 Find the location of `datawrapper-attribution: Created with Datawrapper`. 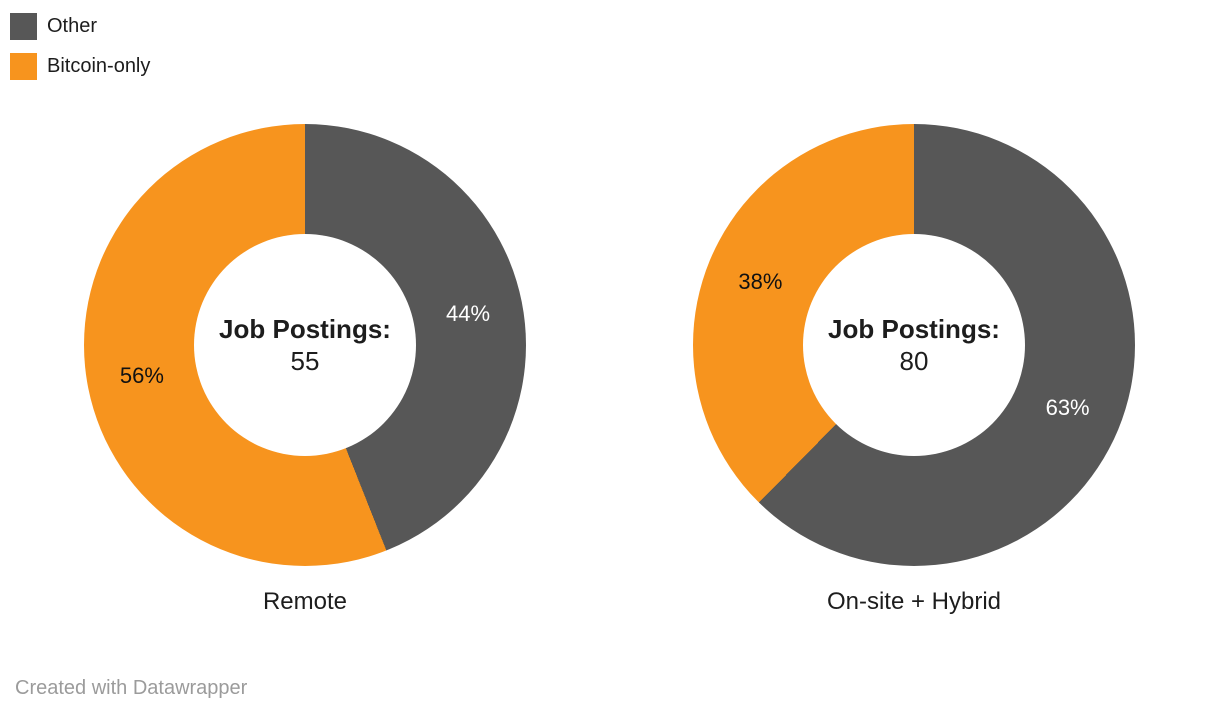

datawrapper-attribution: Created with Datawrapper is located at coordinates (131, 688).